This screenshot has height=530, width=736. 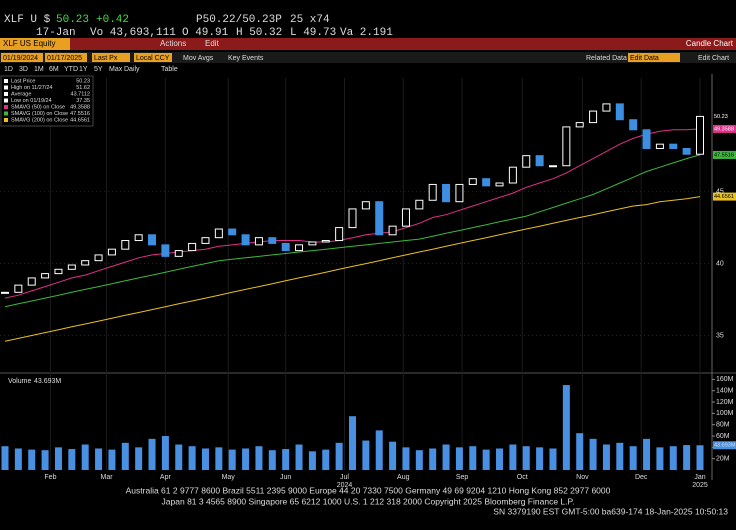 What do you see at coordinates (27, 20) in the screenshot?
I see `ticker: XLF U $` at bounding box center [27, 20].